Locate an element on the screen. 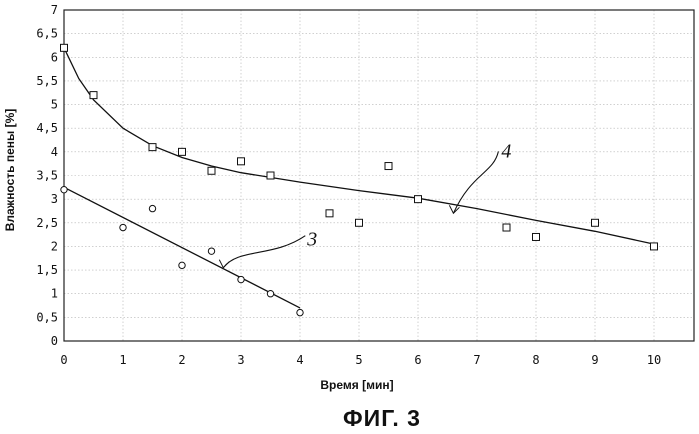 The height and width of the screenshot is (434, 699). y-tick-labels: 0 0,5 1 1,5 2 2,5 3 3,5 4 4,5 5 5,5 6 6,5 7 is located at coordinates (47, 175).